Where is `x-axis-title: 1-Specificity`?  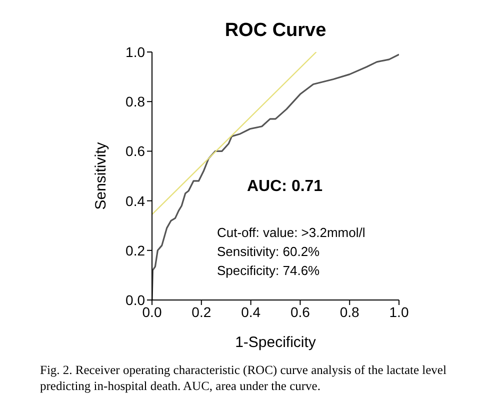 x-axis-title: 1-Specificity is located at coordinates (275, 342).